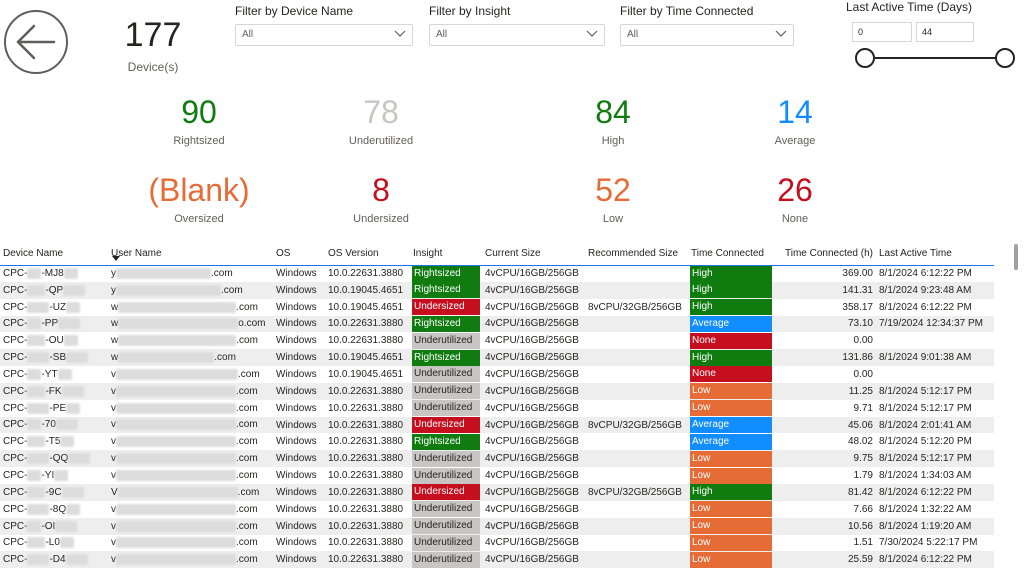 The width and height of the screenshot is (1024, 572). Describe the element at coordinates (446, 323) in the screenshot. I see `insight-badge: Rightsized` at that location.